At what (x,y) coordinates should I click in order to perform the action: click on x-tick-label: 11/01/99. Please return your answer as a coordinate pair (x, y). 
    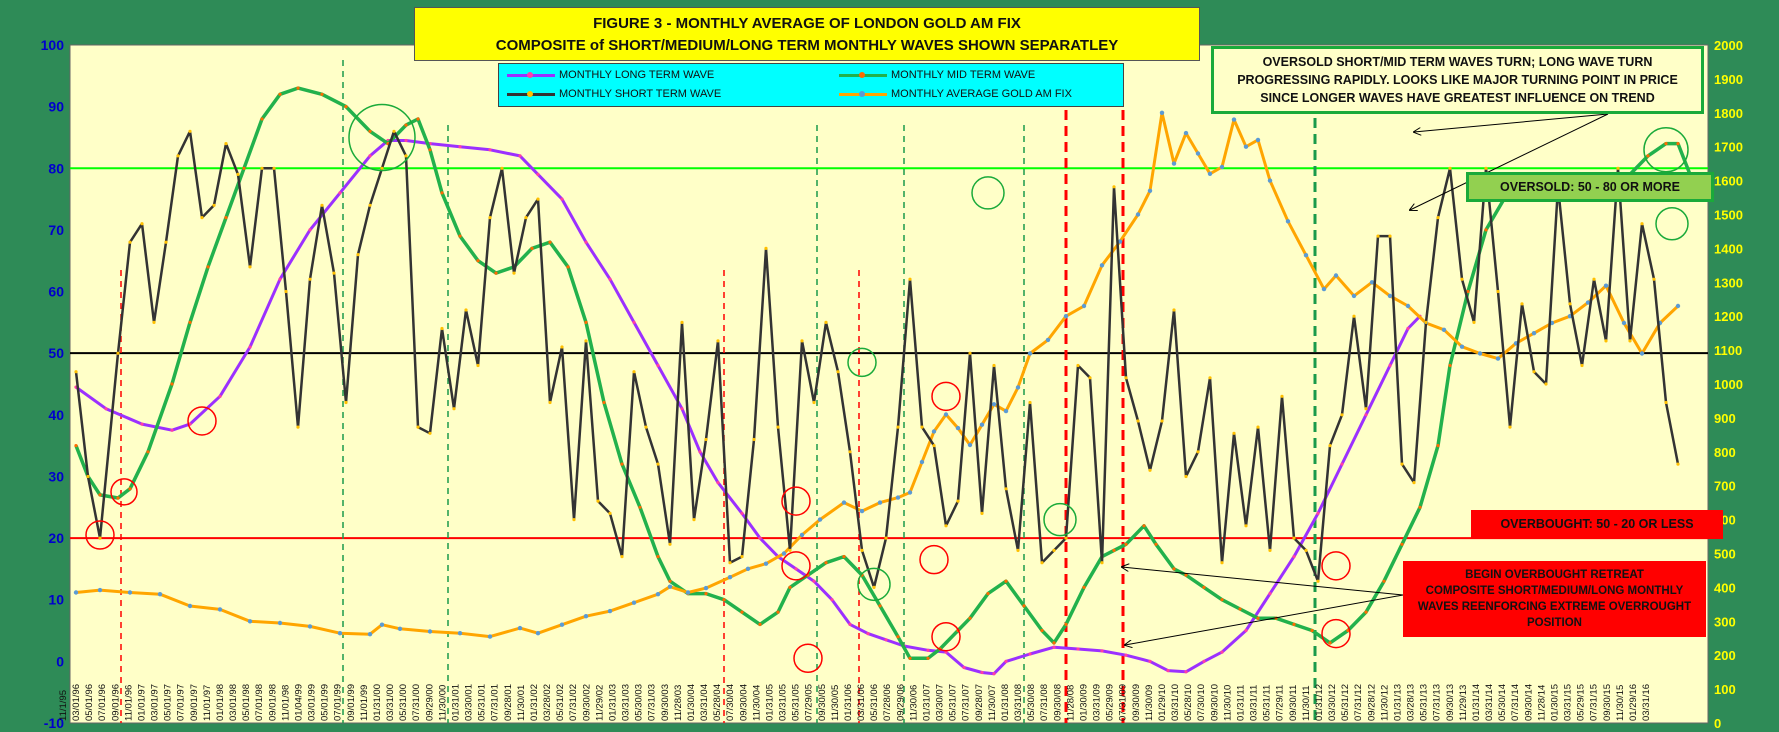
    Looking at the image, I should click on (364, 703).